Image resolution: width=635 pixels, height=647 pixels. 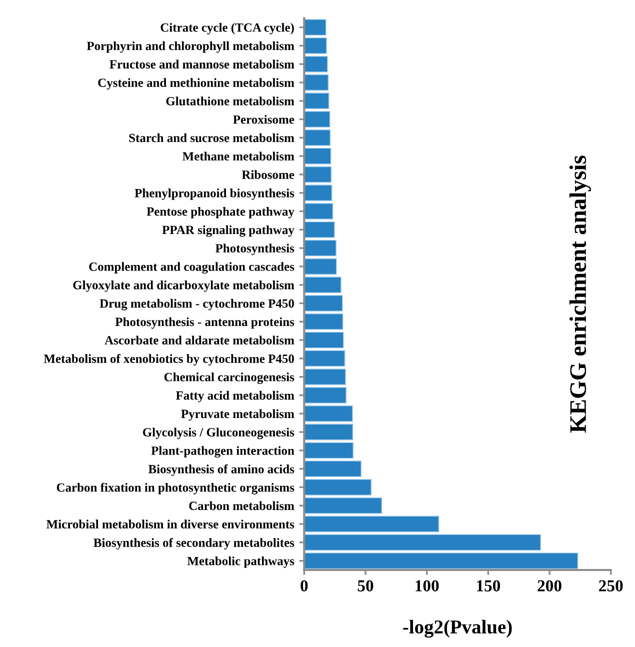 What do you see at coordinates (190, 47) in the screenshot?
I see `y-tick-label: Porphyrin and chlorophyll metabolism` at bounding box center [190, 47].